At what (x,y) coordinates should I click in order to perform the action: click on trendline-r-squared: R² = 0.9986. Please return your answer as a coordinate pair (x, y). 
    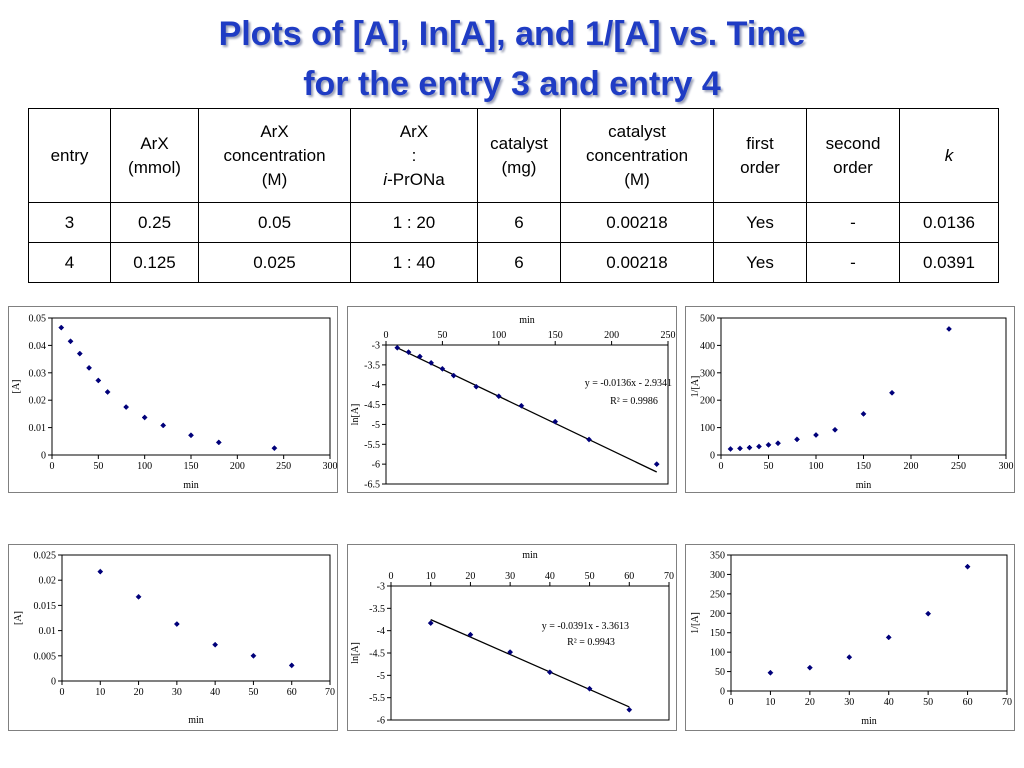
    Looking at the image, I should click on (634, 401).